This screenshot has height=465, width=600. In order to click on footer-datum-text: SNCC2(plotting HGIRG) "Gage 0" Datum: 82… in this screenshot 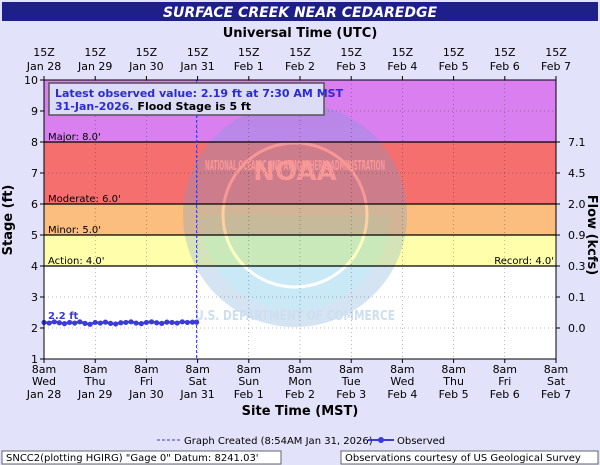, I will do `click(132, 458)`.